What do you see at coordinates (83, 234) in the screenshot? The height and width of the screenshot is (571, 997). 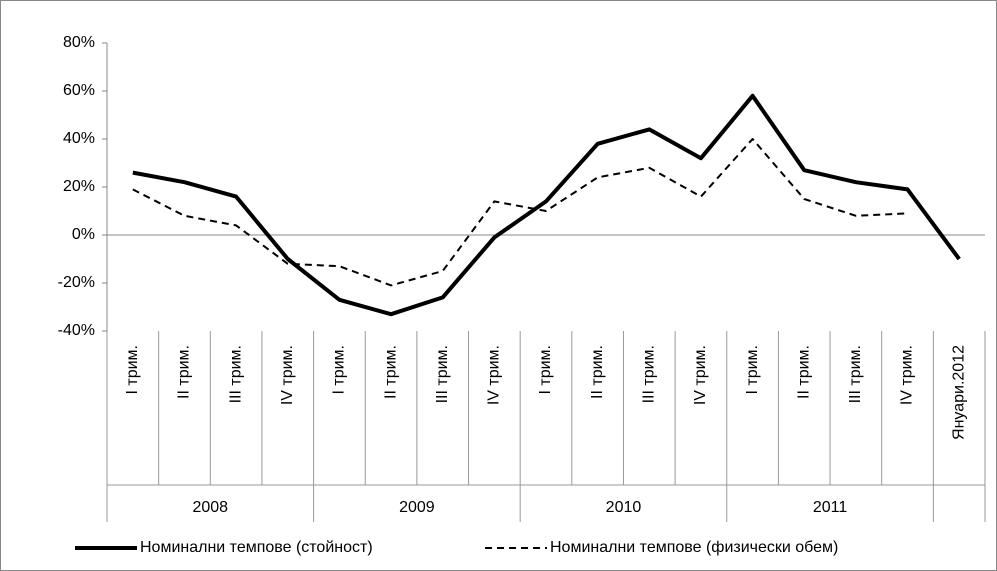 I see `y-tick-label: 0%` at bounding box center [83, 234].